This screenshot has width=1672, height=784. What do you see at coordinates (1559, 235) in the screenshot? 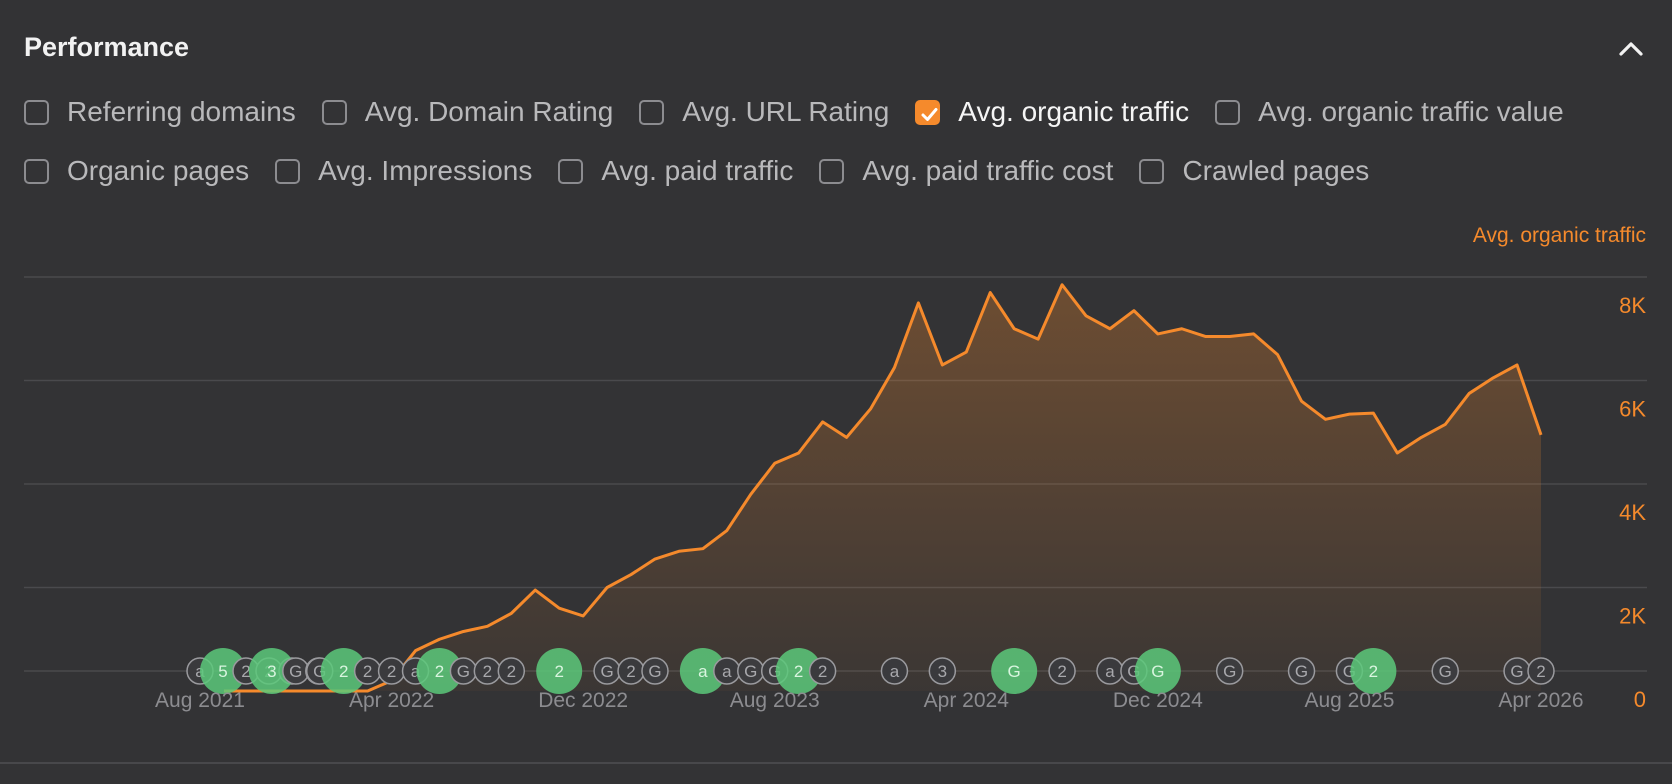
I see `y-axis-title: Avg. organic traffic` at bounding box center [1559, 235].